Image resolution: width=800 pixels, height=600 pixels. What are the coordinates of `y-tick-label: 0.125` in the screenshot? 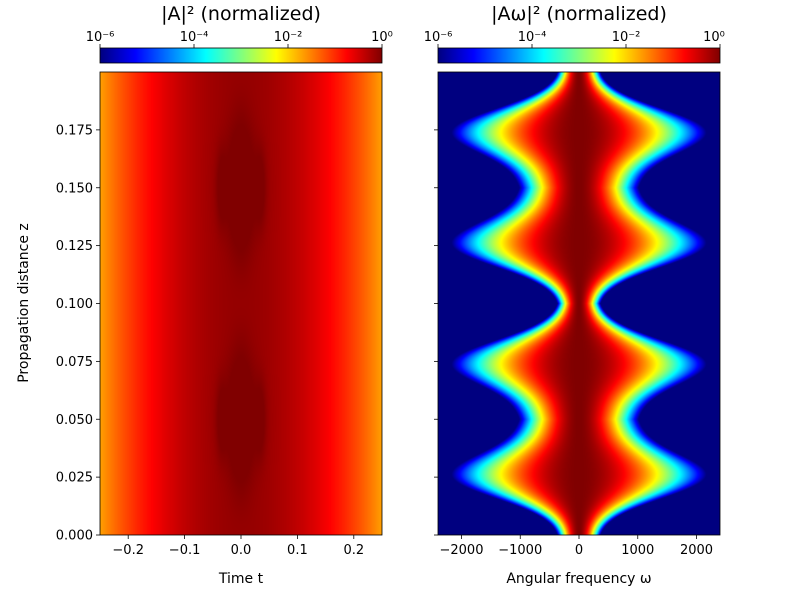 It's located at (74, 246).